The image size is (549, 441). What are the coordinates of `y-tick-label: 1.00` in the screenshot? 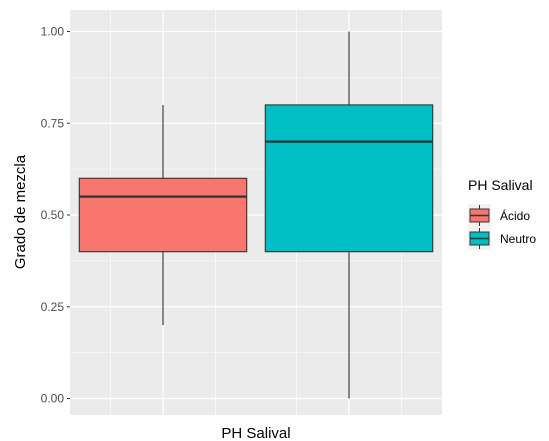 It's located at (53, 32).